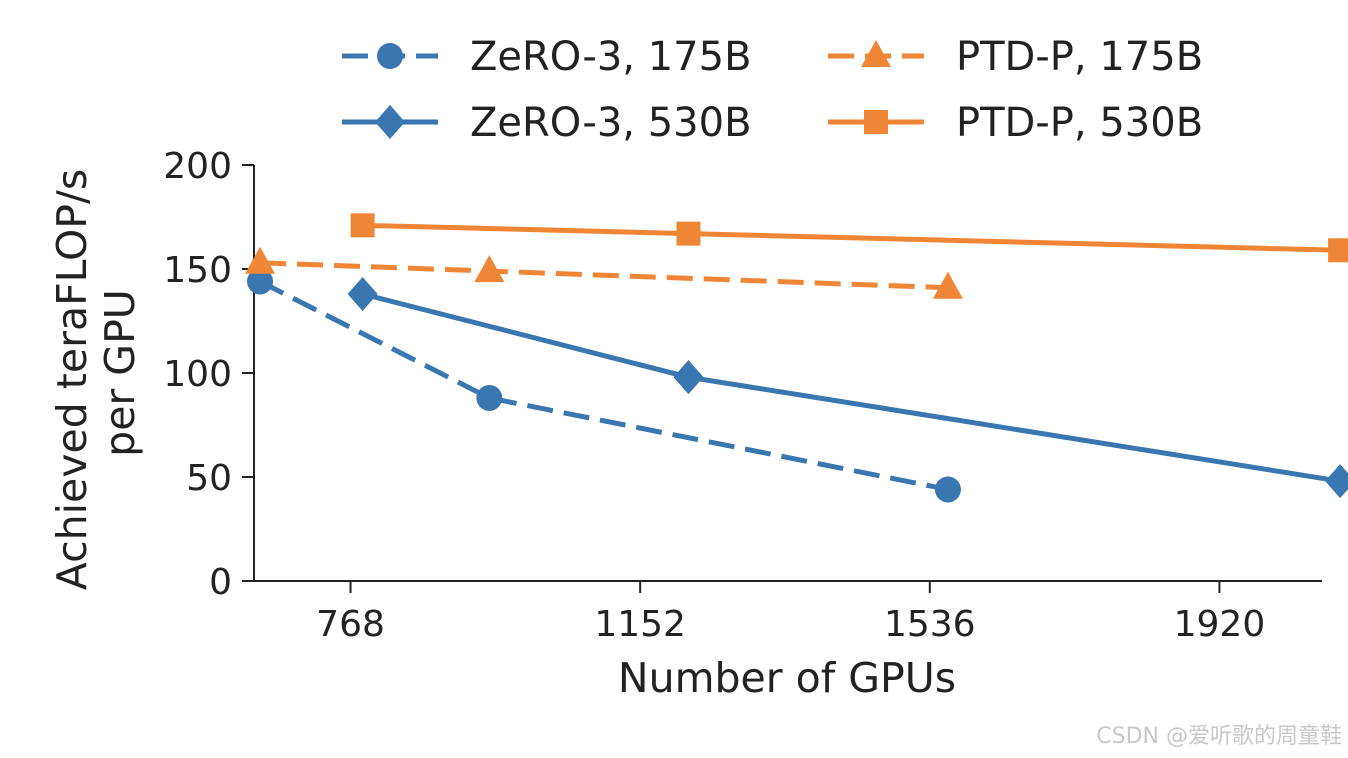 This screenshot has height=758, width=1348. I want to click on legend-entry-zero-3-175b: ZeRO-3, 175B, so click(547, 57).